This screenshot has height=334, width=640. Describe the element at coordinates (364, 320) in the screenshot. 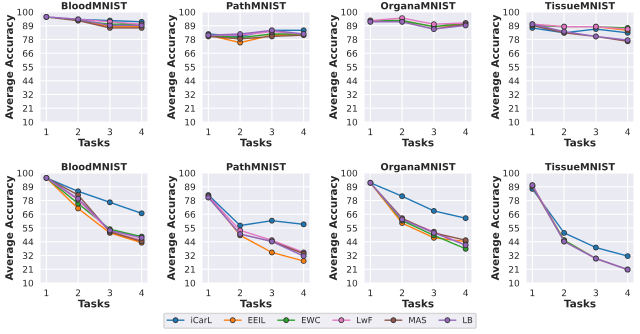

I see `legend-label: LwF` at that location.